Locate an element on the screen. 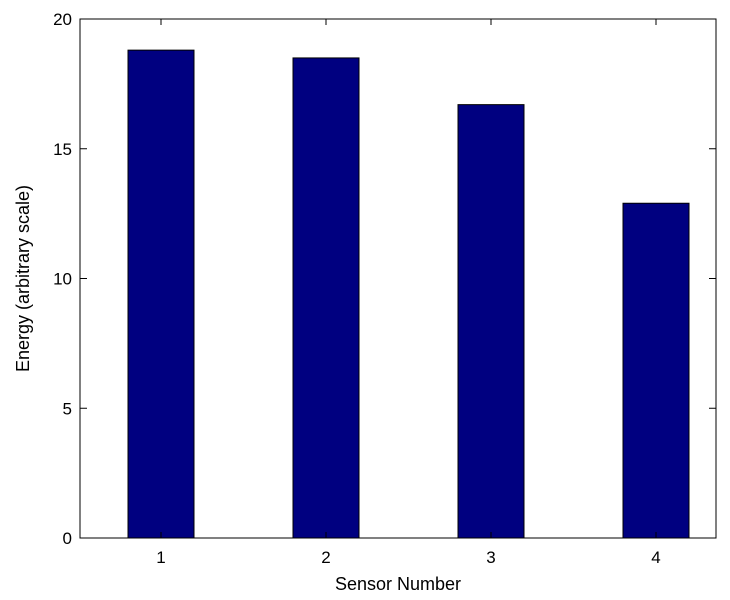 This screenshot has height=600, width=730. x-tick-label-4: 4 is located at coordinates (655, 557).